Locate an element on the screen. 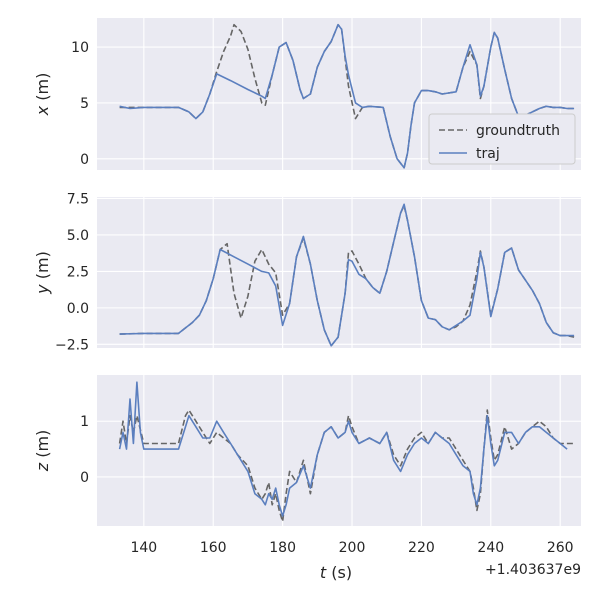  y-tick-label: 5 is located at coordinates (84, 104).